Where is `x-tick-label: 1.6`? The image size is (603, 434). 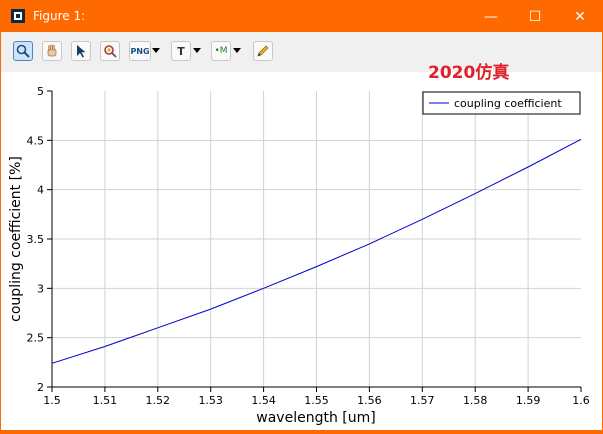 x-tick-label: 1.6 is located at coordinates (581, 400).